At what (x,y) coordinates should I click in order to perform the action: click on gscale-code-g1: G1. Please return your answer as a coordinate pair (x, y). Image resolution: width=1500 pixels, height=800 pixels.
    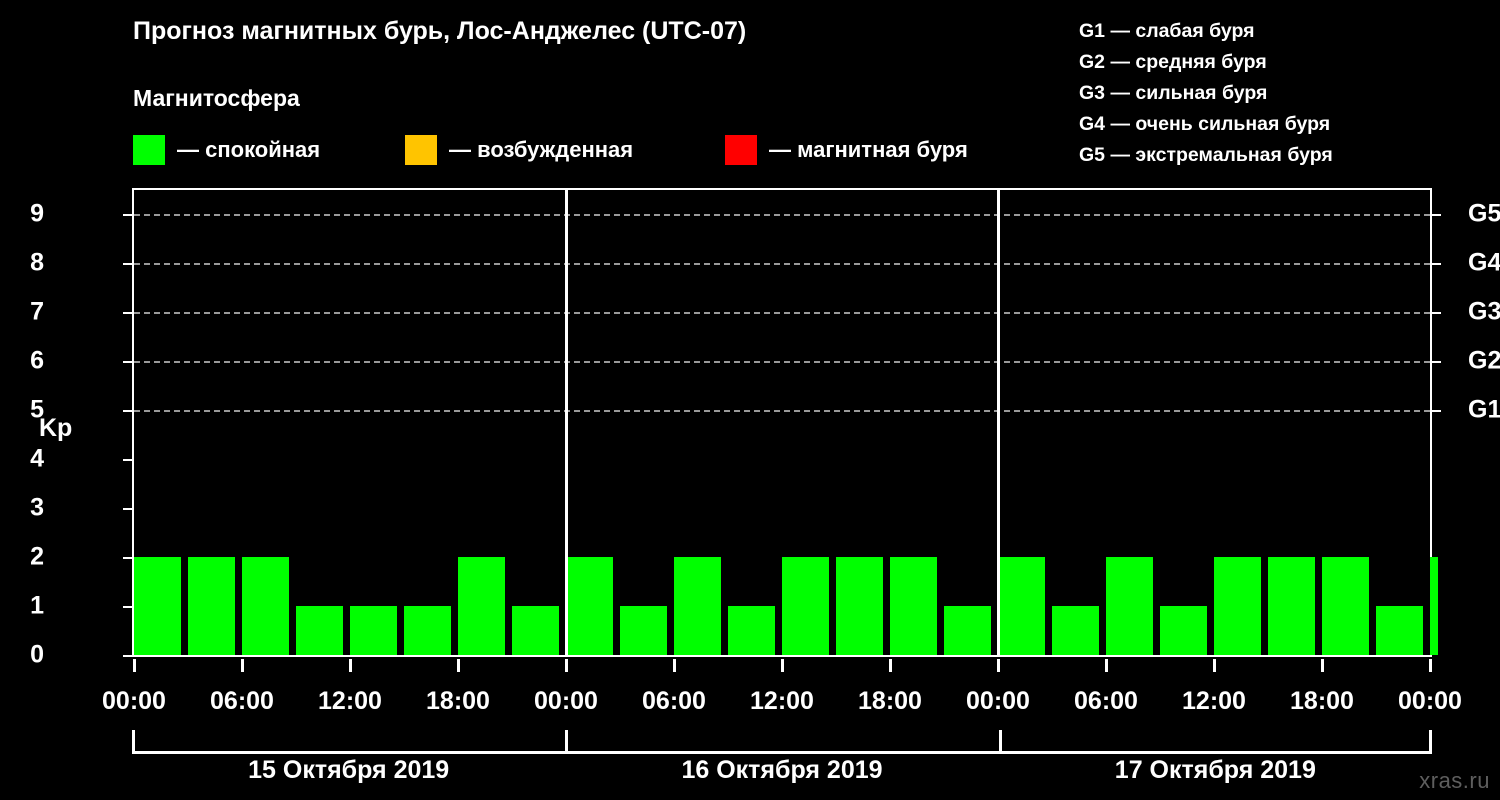
    Looking at the image, I should click on (1092, 31).